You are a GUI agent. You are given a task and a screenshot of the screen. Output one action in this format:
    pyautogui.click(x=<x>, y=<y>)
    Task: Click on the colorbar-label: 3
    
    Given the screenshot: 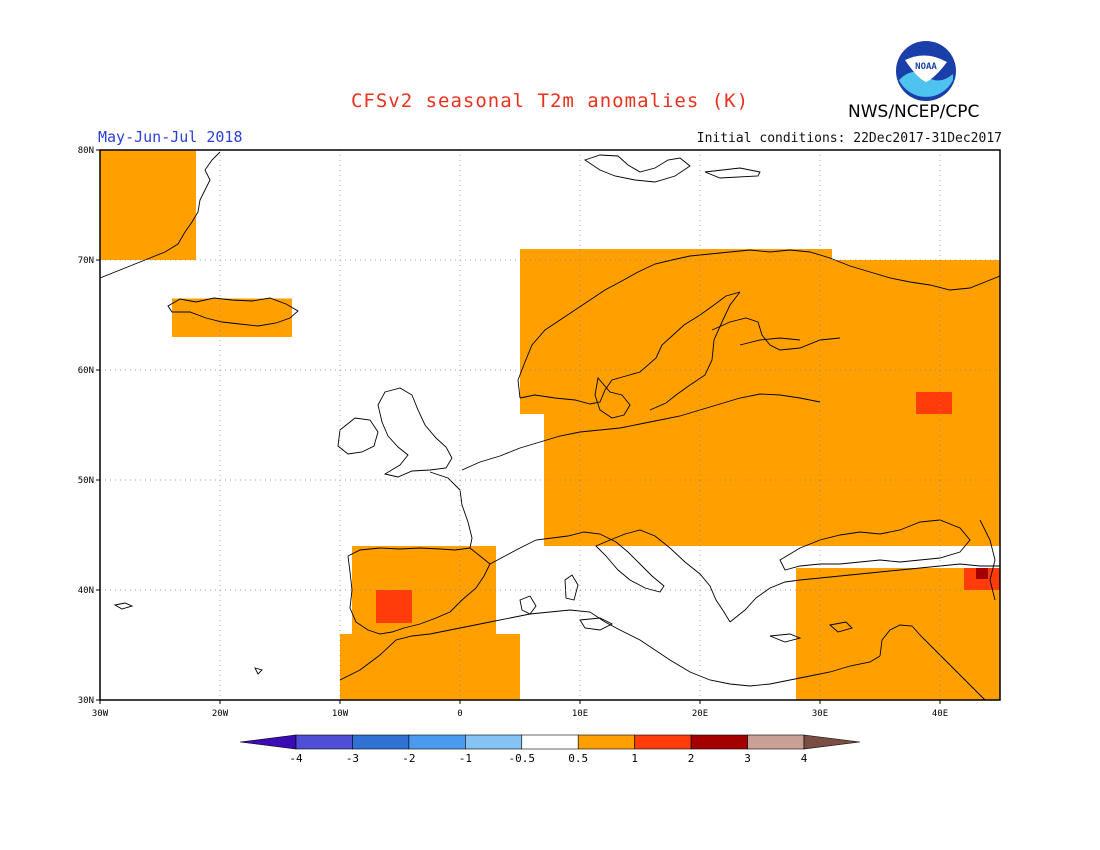 What is the action you would take?
    pyautogui.click(x=747, y=758)
    